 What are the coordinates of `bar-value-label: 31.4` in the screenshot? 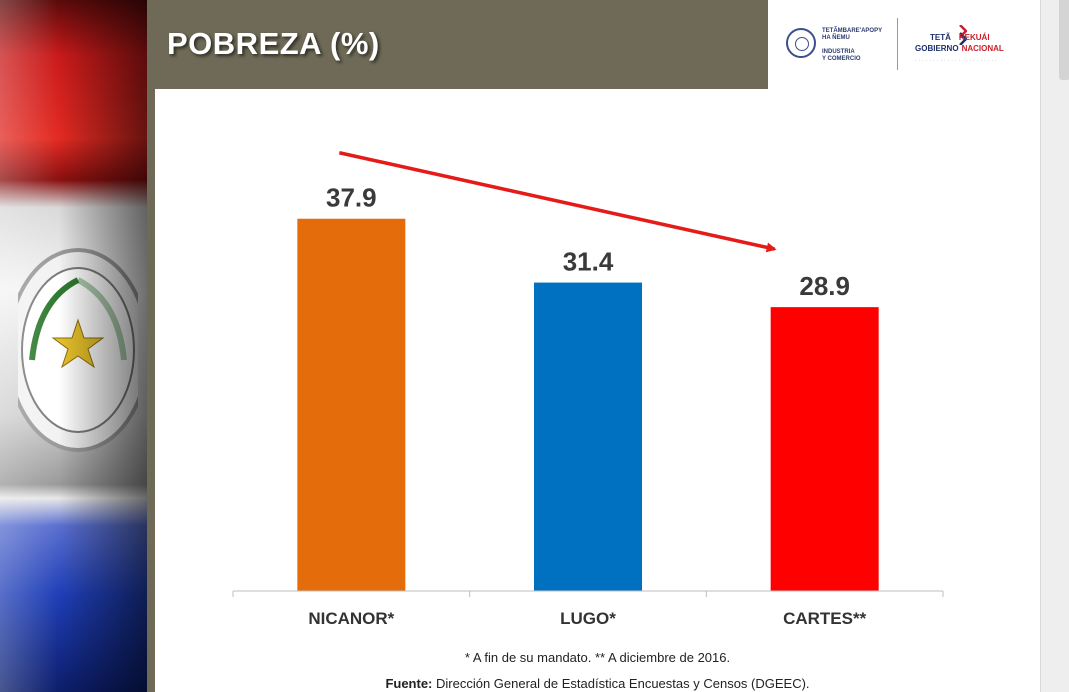 It's located at (588, 262).